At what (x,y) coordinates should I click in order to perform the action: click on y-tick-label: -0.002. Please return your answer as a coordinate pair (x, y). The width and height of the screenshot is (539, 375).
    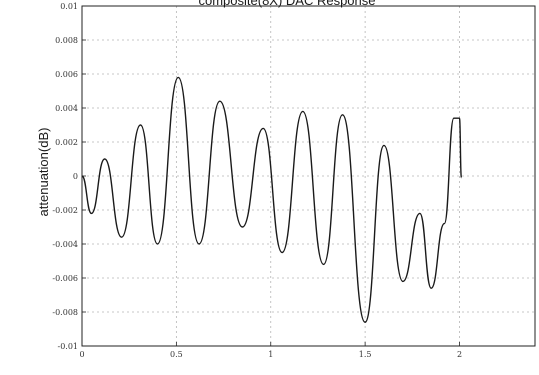
    Looking at the image, I should click on (65, 210).